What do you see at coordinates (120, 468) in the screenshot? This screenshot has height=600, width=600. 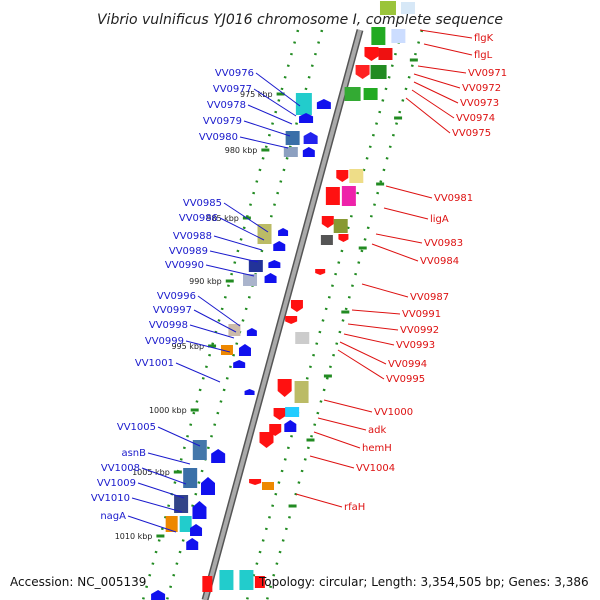 I see `gene-label-left: VV1008` at bounding box center [120, 468].